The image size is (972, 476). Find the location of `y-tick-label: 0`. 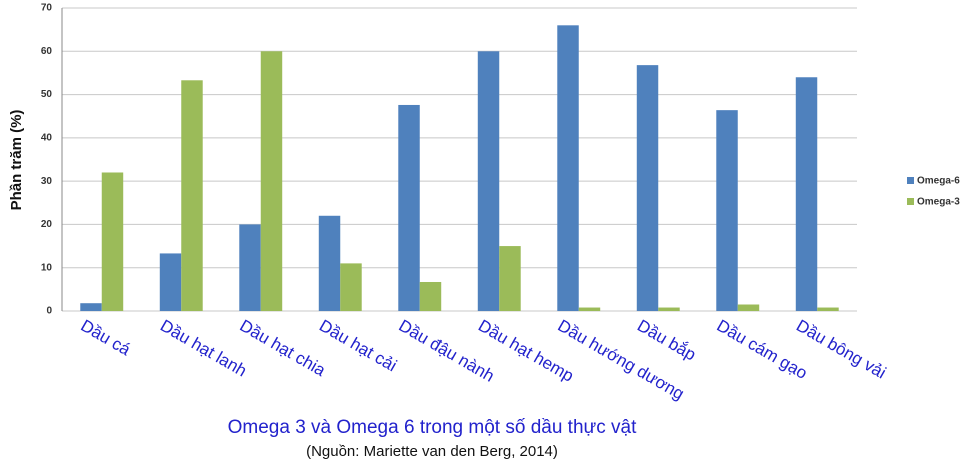

y-tick-label: 0 is located at coordinates (49, 311).